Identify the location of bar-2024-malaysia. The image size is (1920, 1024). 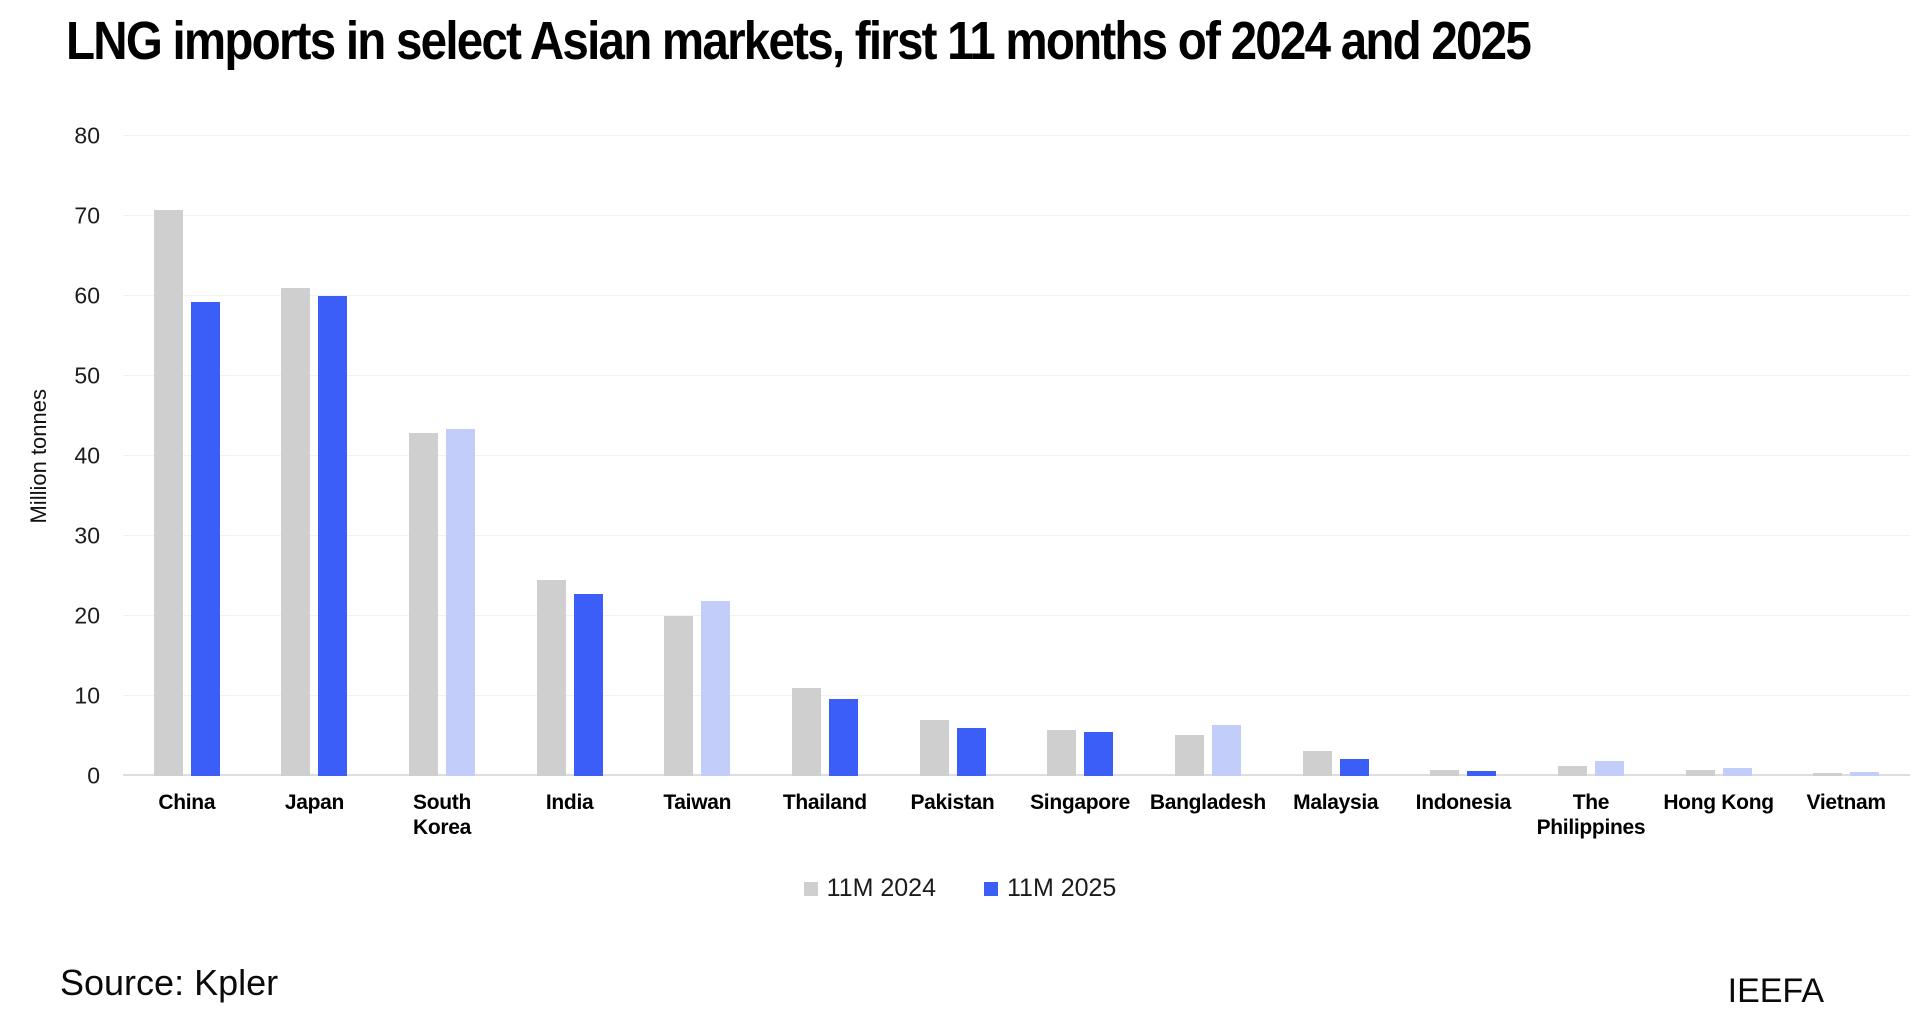
(1317, 763).